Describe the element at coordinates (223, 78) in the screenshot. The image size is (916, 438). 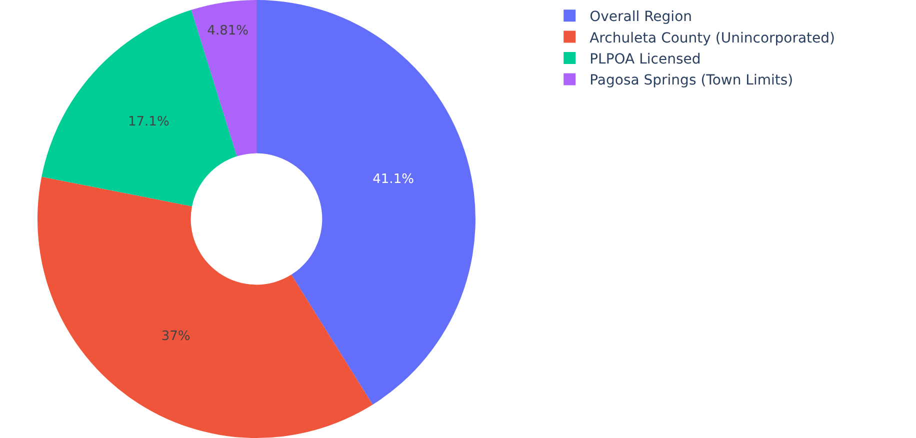
I see `donut-slice` at that location.